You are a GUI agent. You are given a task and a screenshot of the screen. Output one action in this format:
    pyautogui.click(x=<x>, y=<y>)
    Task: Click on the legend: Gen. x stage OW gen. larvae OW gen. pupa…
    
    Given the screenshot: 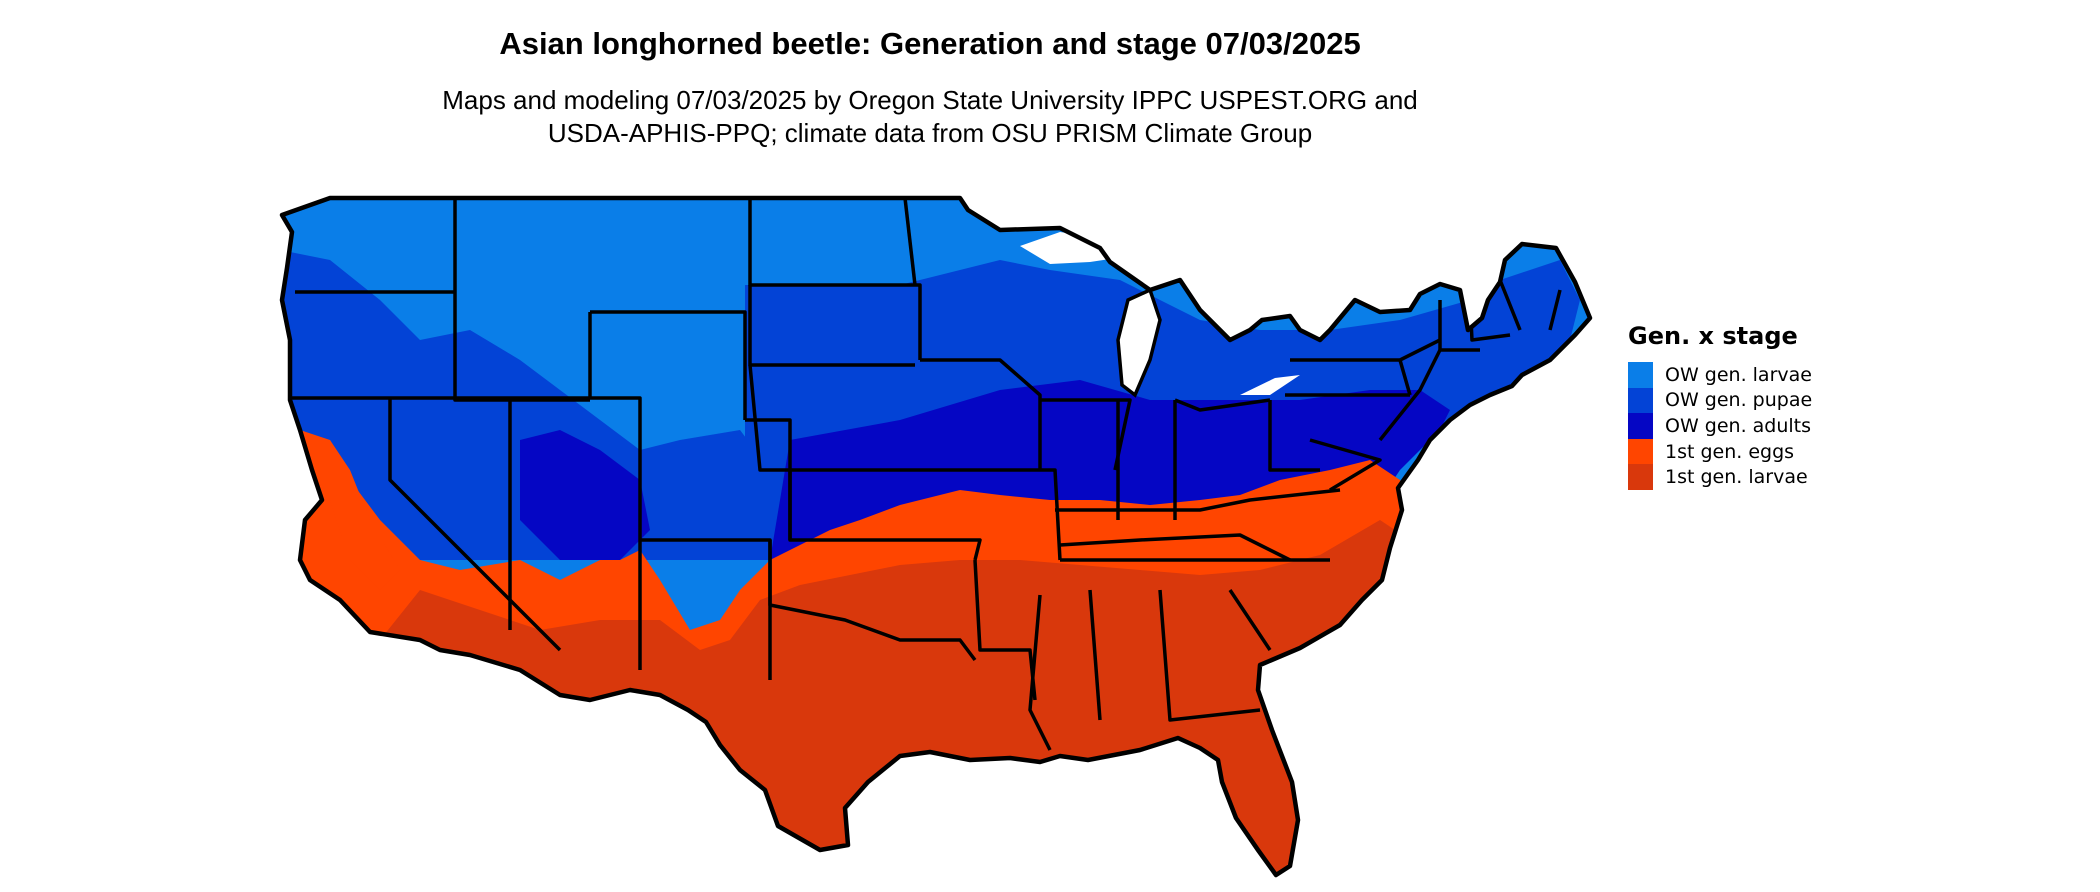 What is the action you would take?
    pyautogui.click(x=1720, y=406)
    